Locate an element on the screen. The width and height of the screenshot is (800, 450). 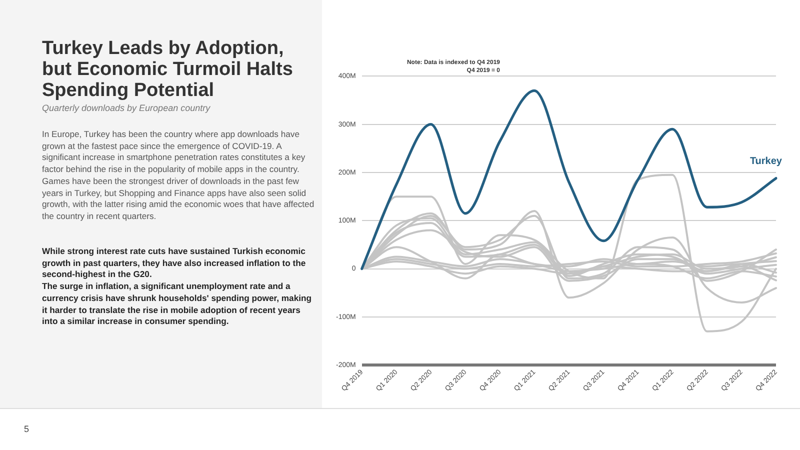
text: Quarterly downloads by European country is located at coordinates (127, 108).